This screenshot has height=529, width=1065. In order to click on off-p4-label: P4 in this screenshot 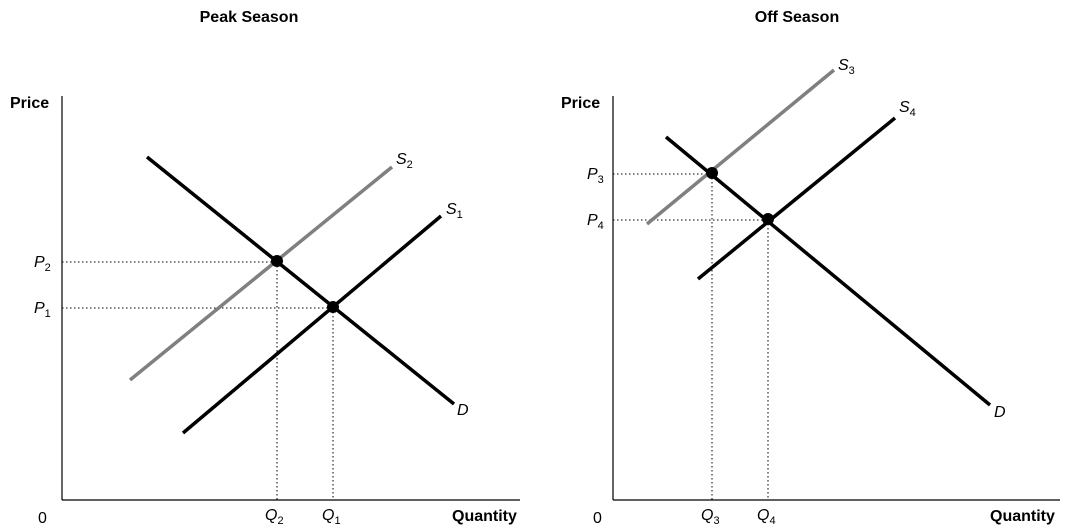, I will do `click(595, 222)`.